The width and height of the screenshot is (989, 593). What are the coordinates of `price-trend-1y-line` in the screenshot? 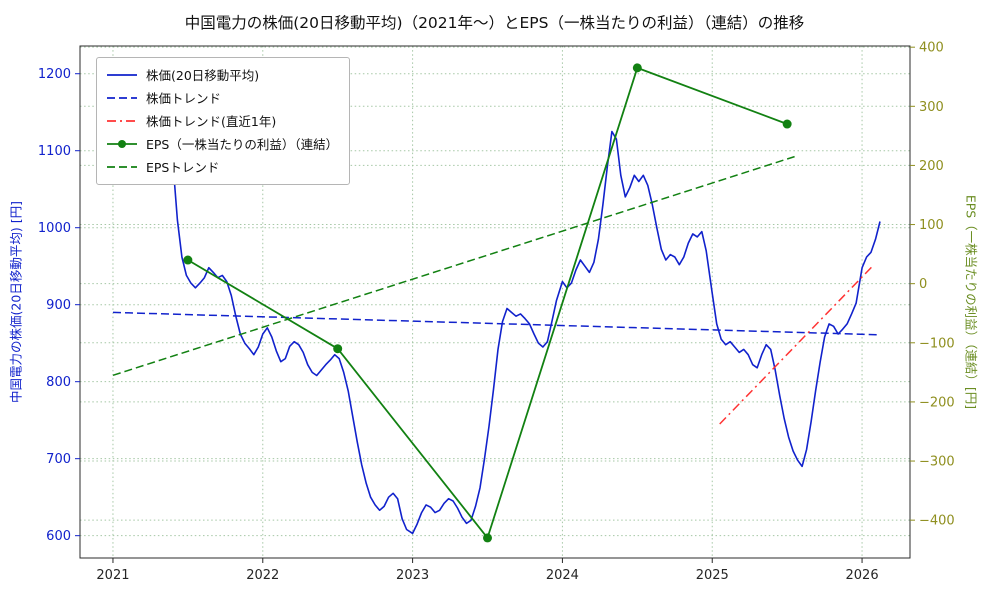 It's located at (797, 344).